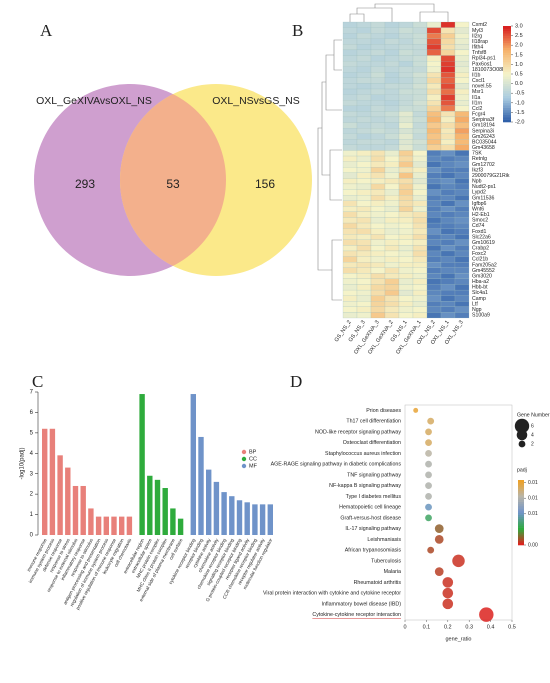 This screenshot has width=550, height=683. I want to click on row-label: Ngp, so click(477, 310).